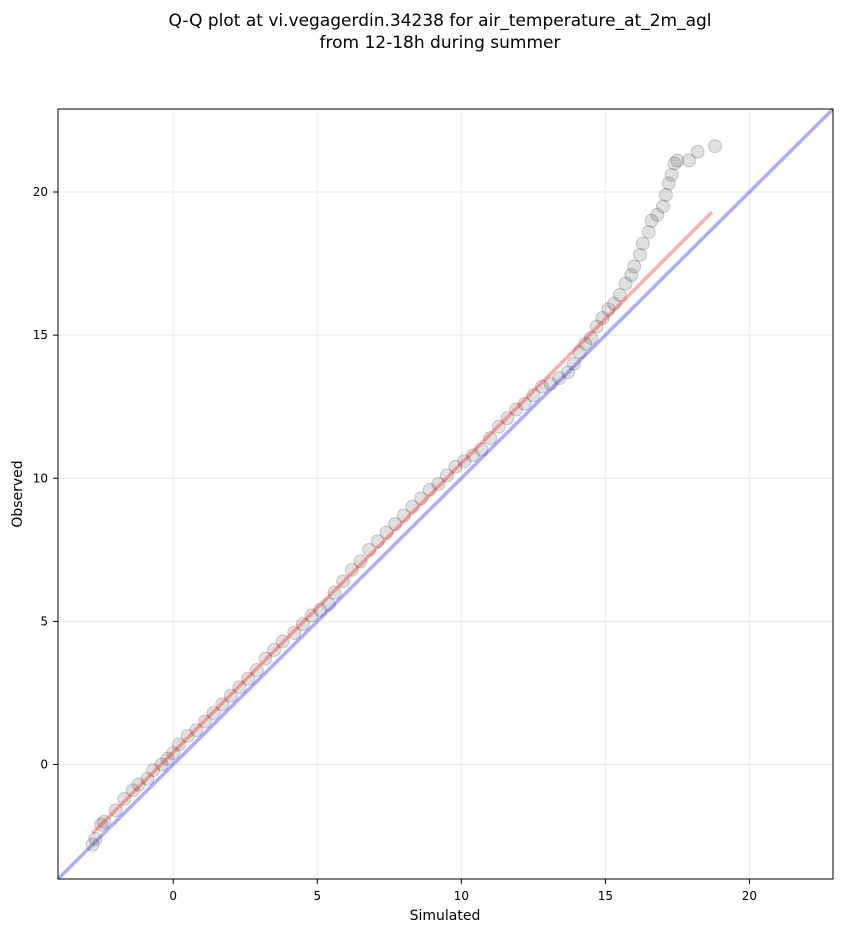 This screenshot has width=843, height=934. What do you see at coordinates (18, 493) in the screenshot?
I see `y-axis-label: Observed` at bounding box center [18, 493].